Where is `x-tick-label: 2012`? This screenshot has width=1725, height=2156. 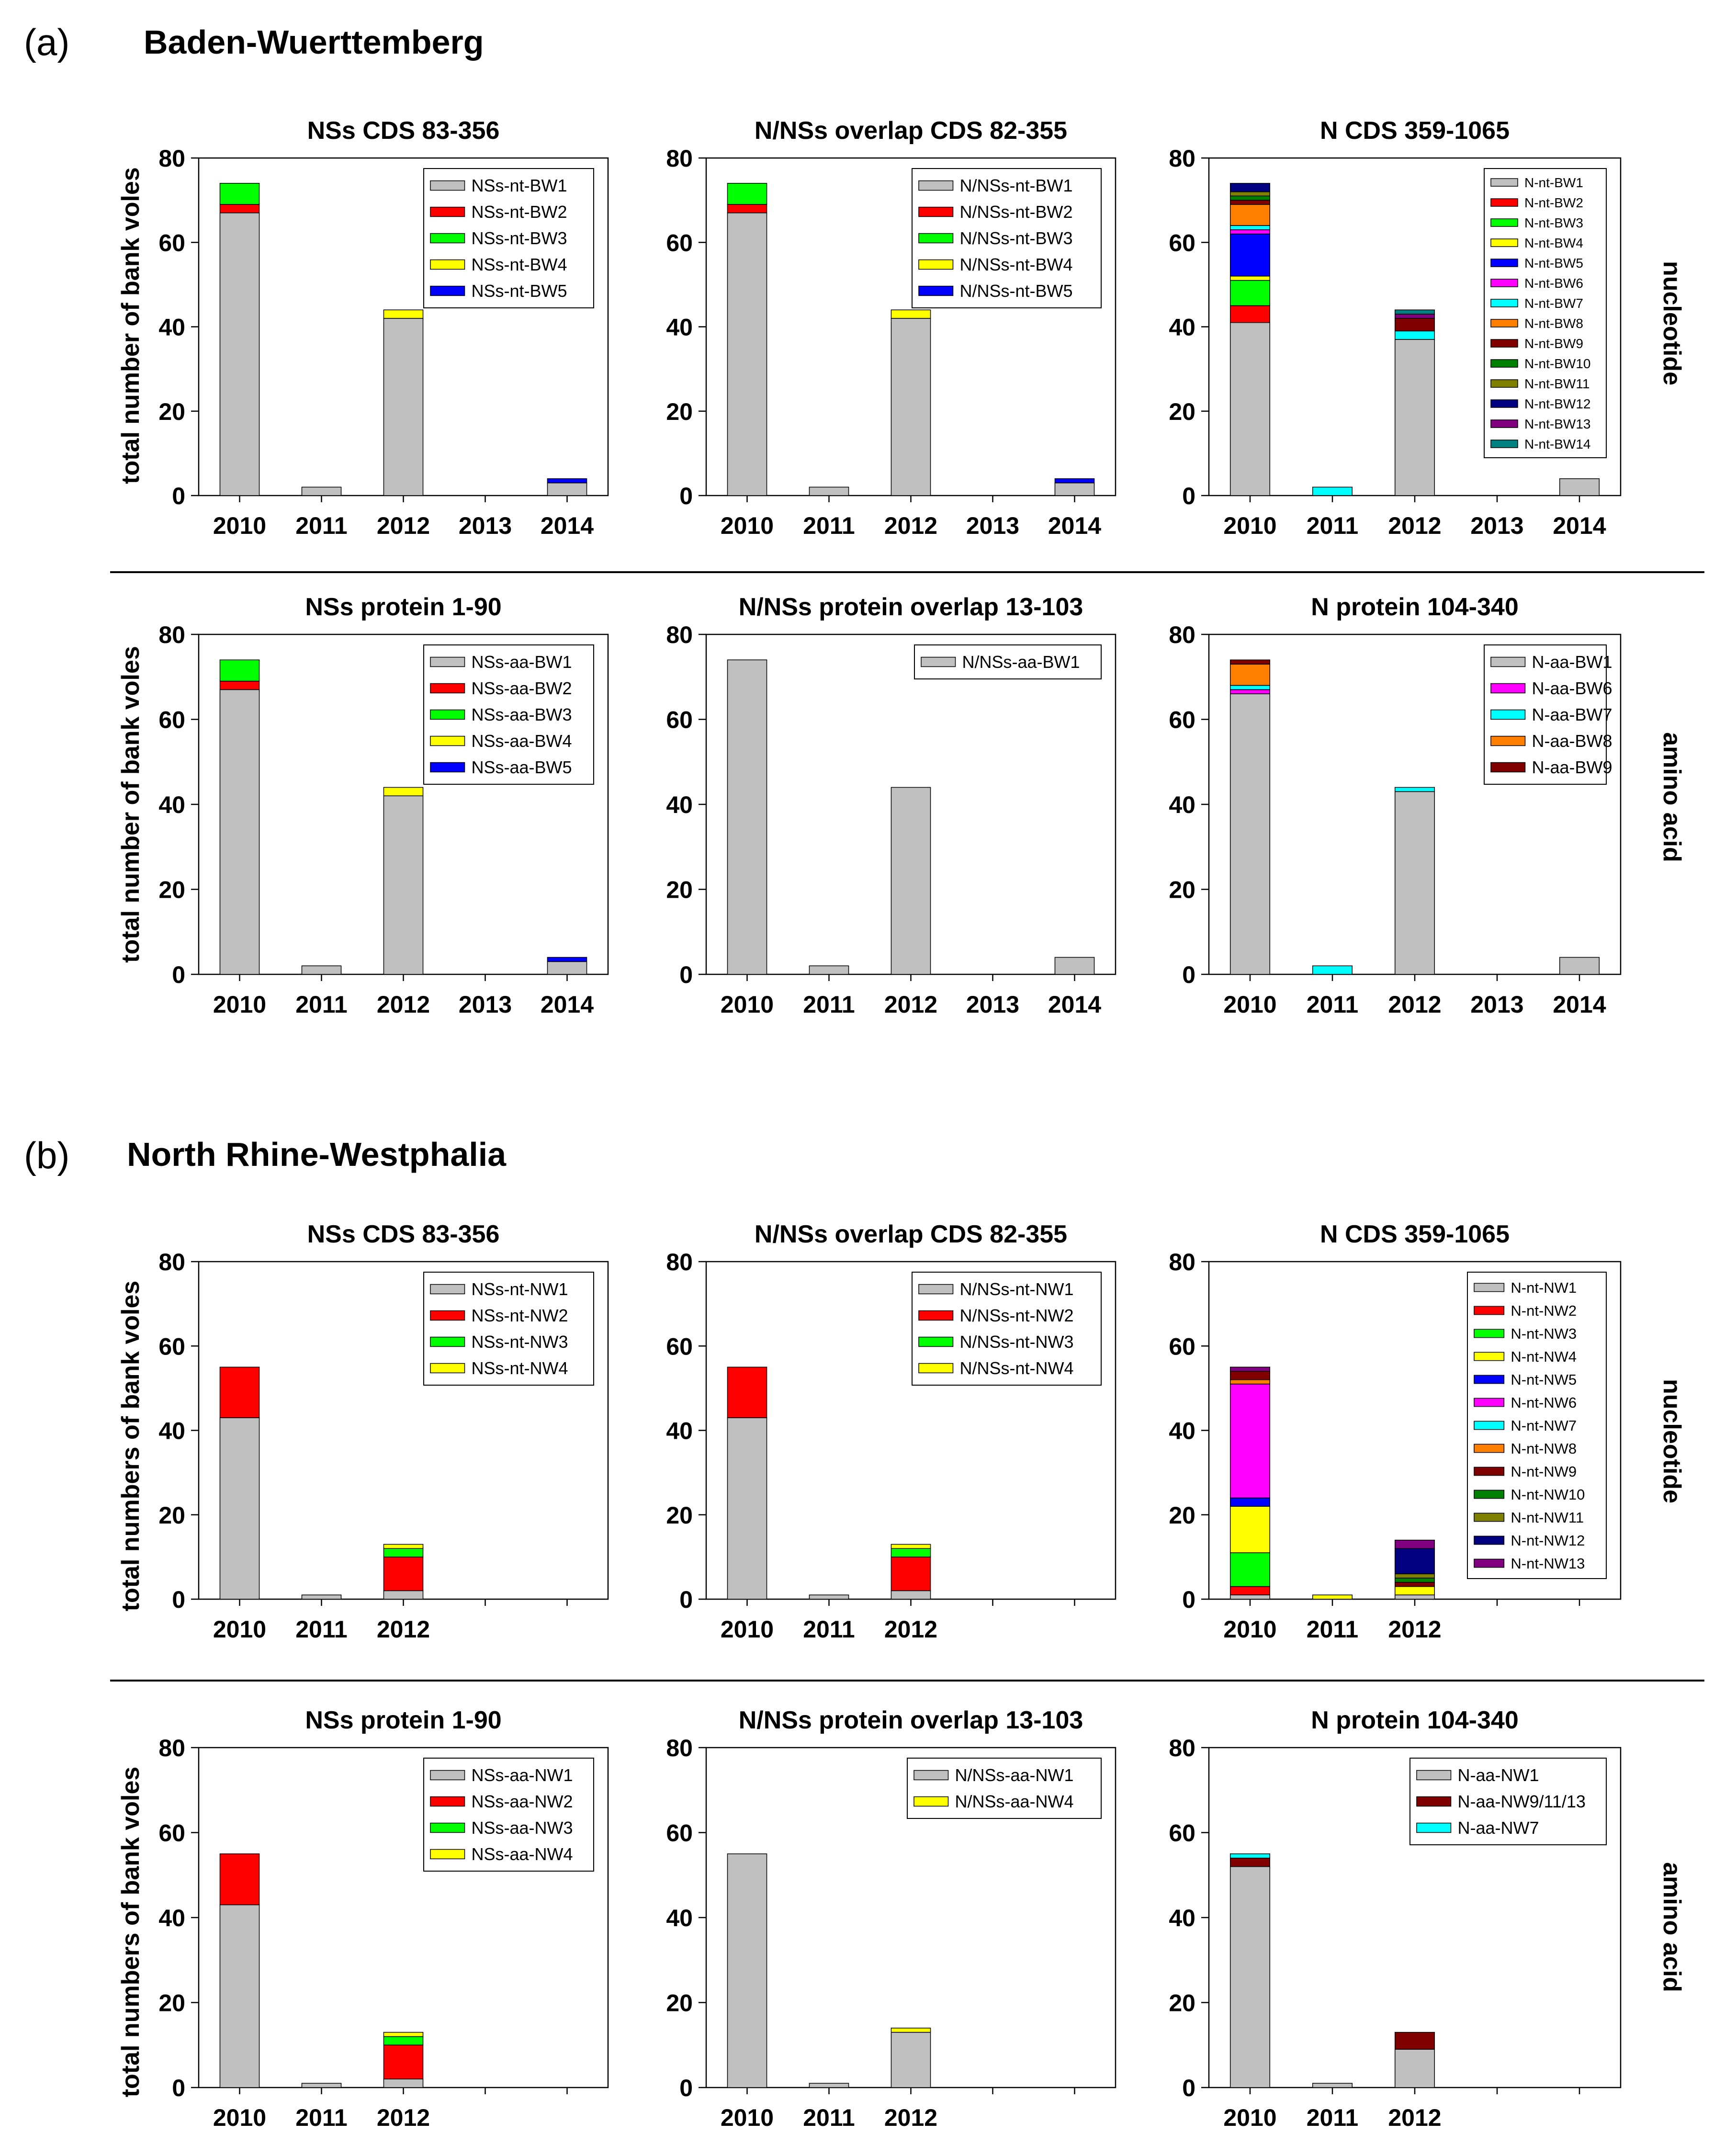
x-tick-label: 2012 is located at coordinates (910, 1005).